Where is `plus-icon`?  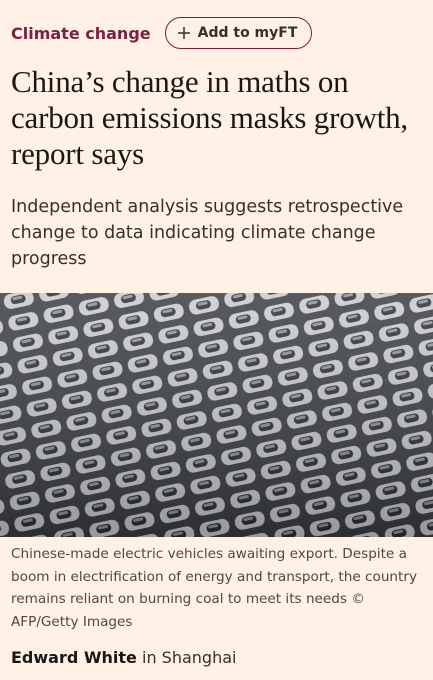 plus-icon is located at coordinates (183, 33).